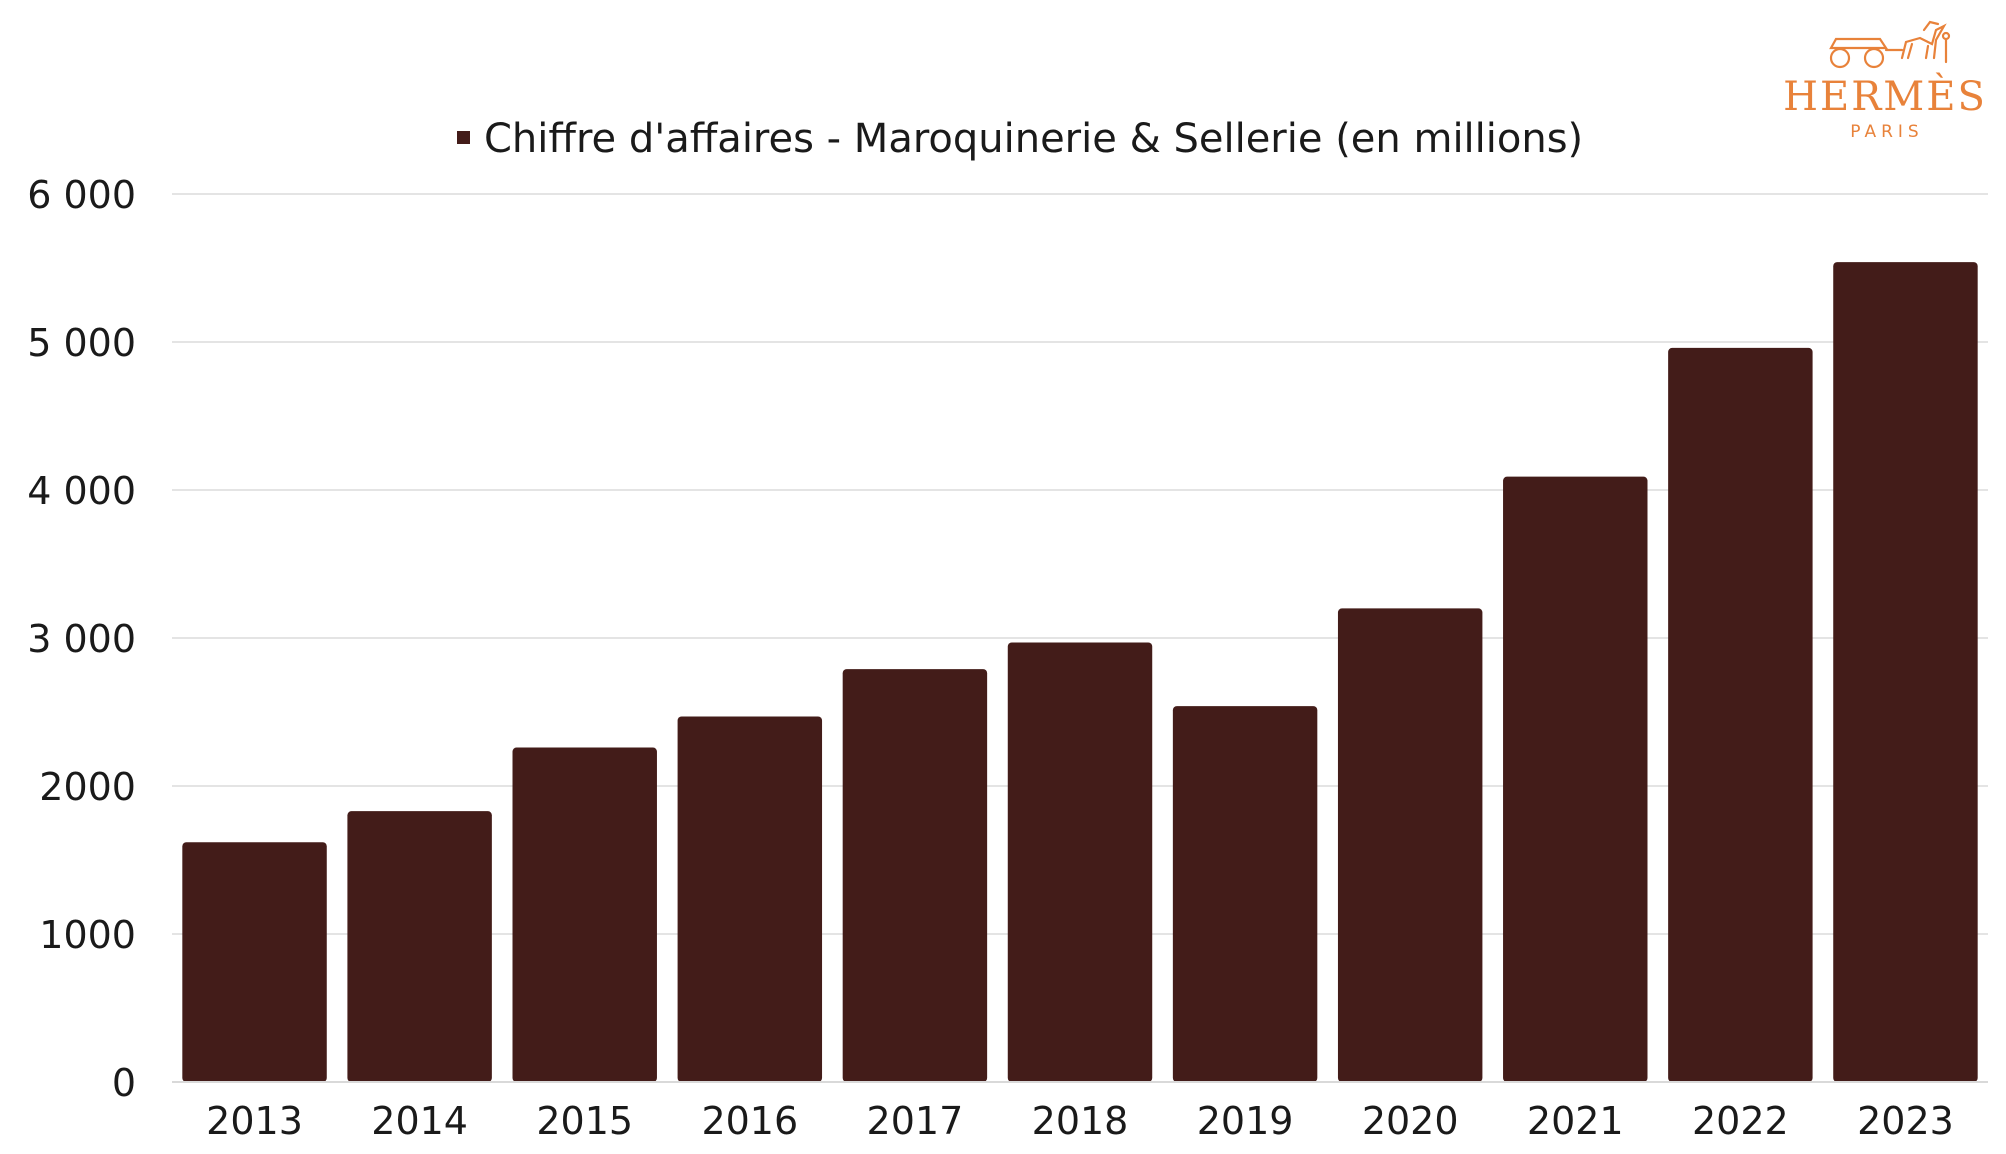 Image resolution: width=2006 pixels, height=1154 pixels. What do you see at coordinates (1886, 132) in the screenshot?
I see `logo-city-text: PARIS` at bounding box center [1886, 132].